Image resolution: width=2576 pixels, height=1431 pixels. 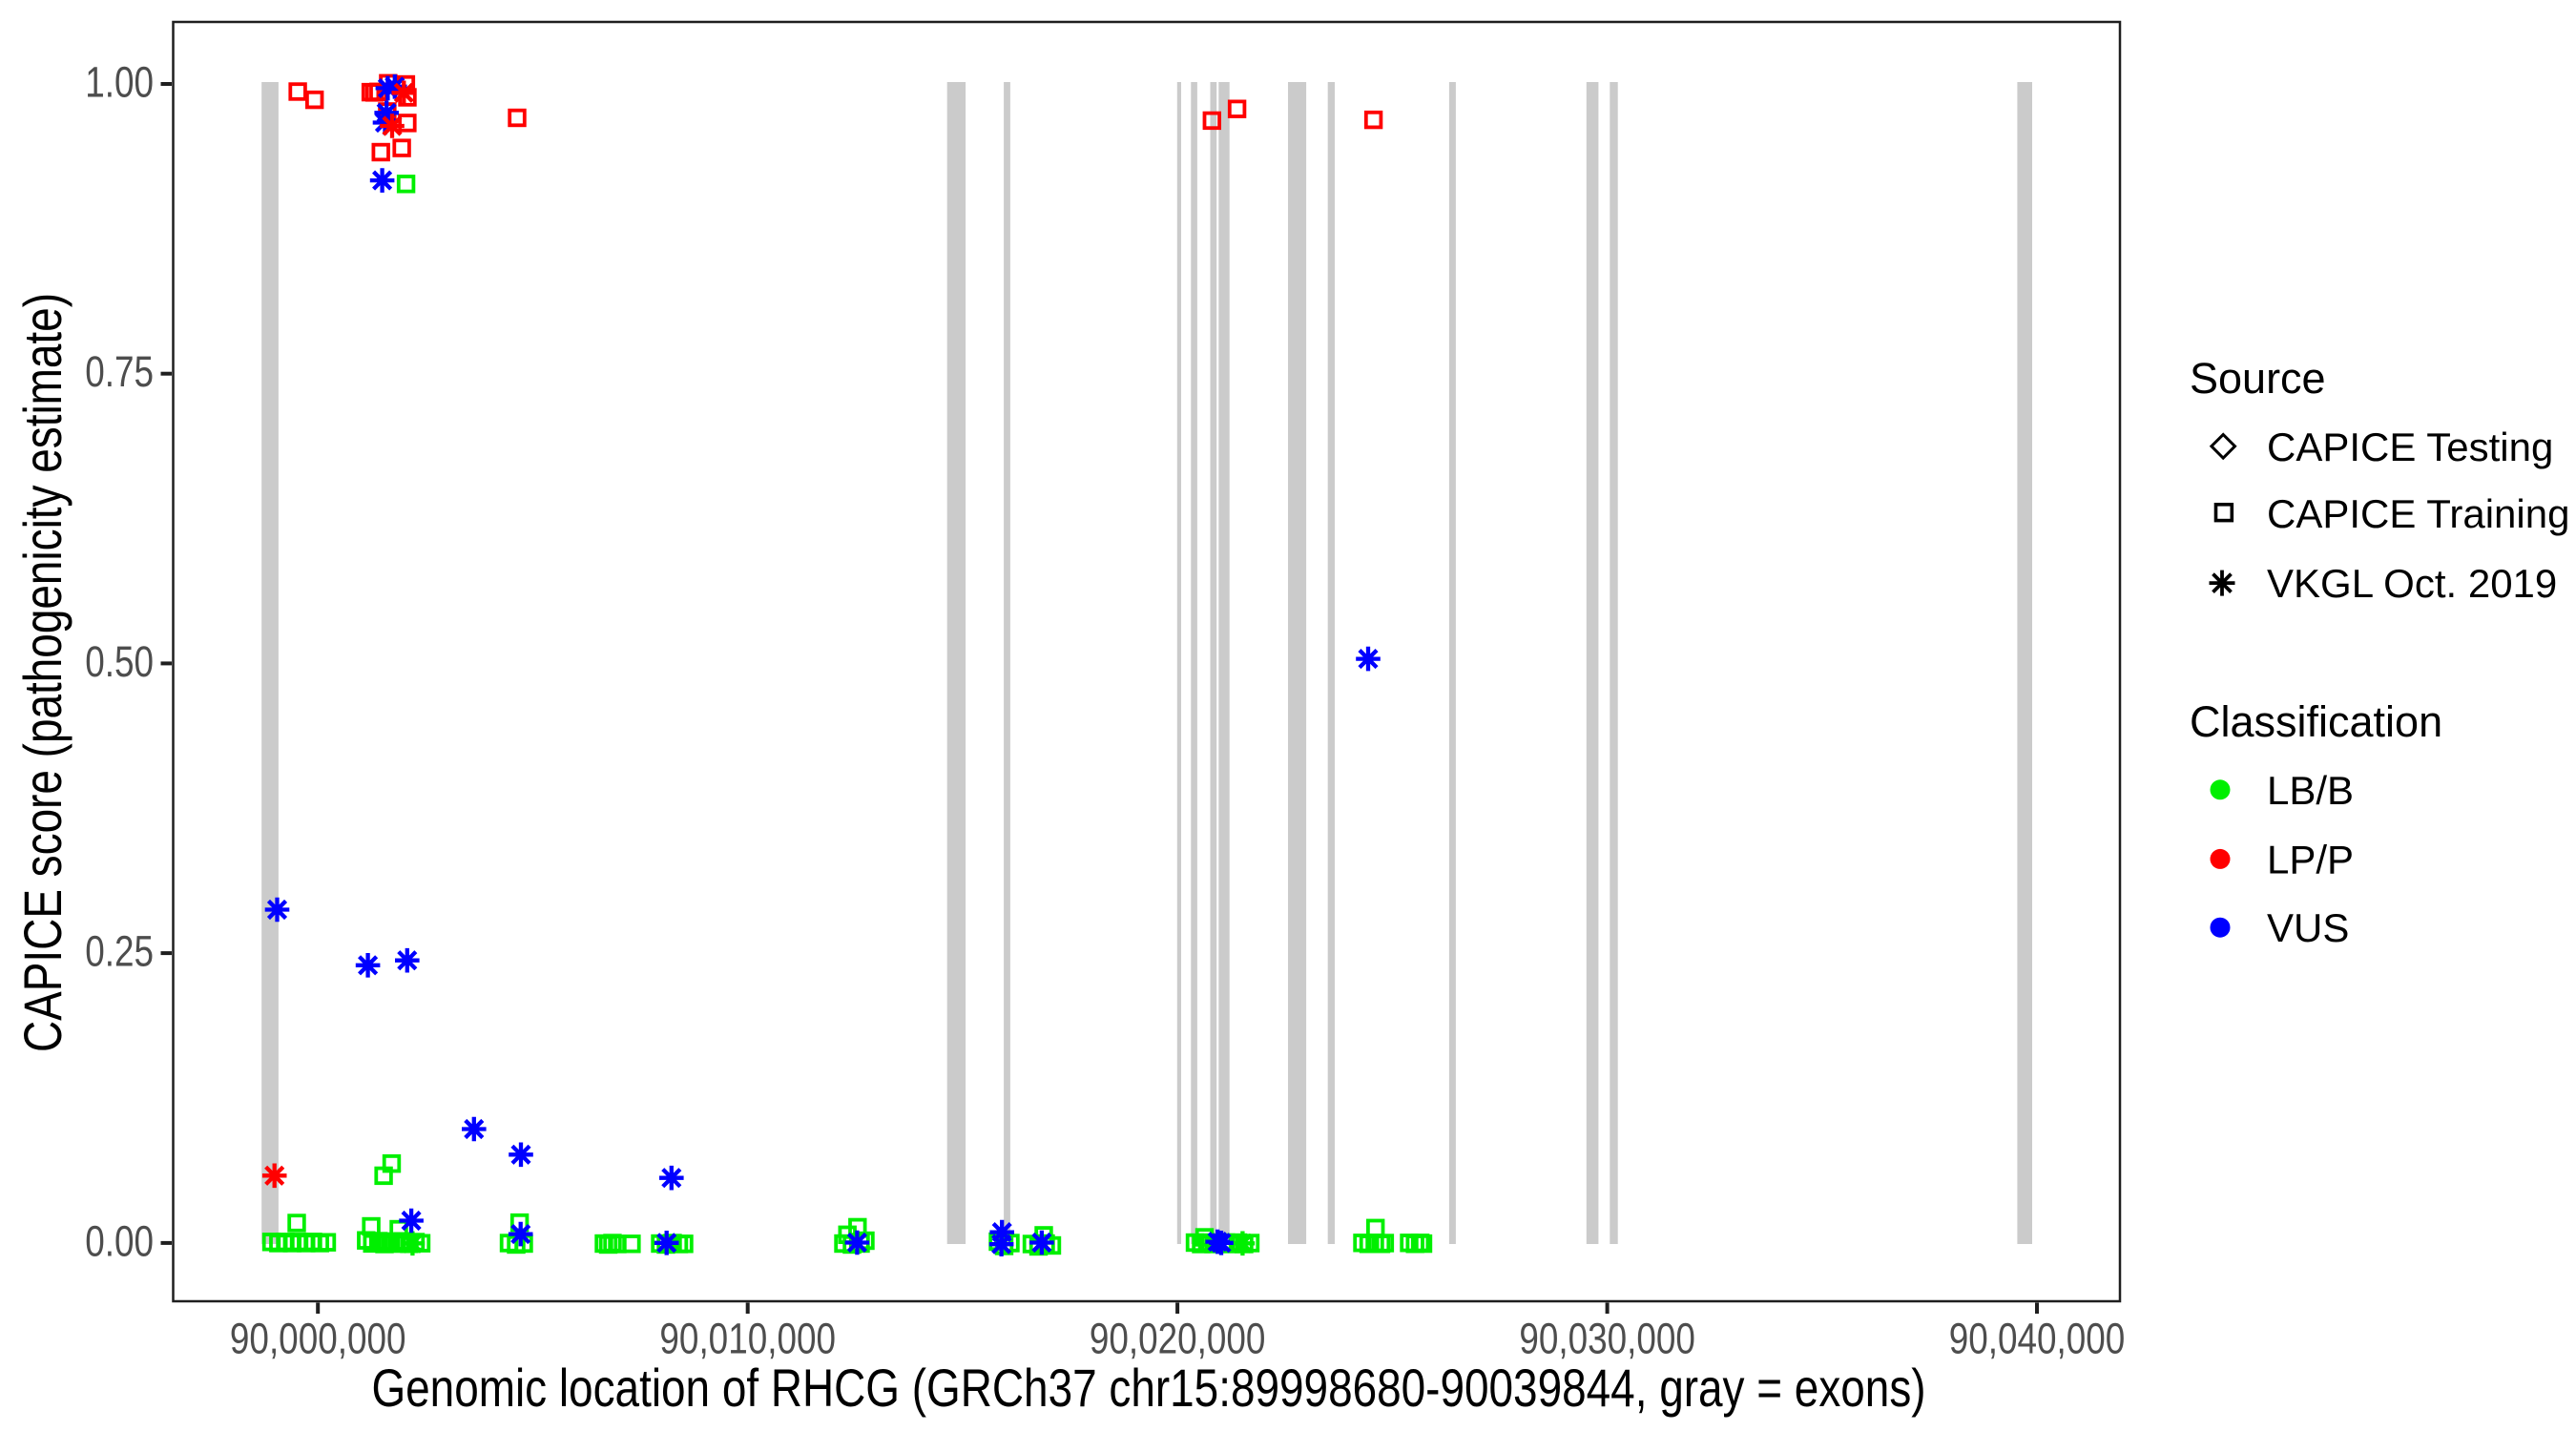 I want to click on svg-text: 90,030,000, so click(x=1607, y=1338).